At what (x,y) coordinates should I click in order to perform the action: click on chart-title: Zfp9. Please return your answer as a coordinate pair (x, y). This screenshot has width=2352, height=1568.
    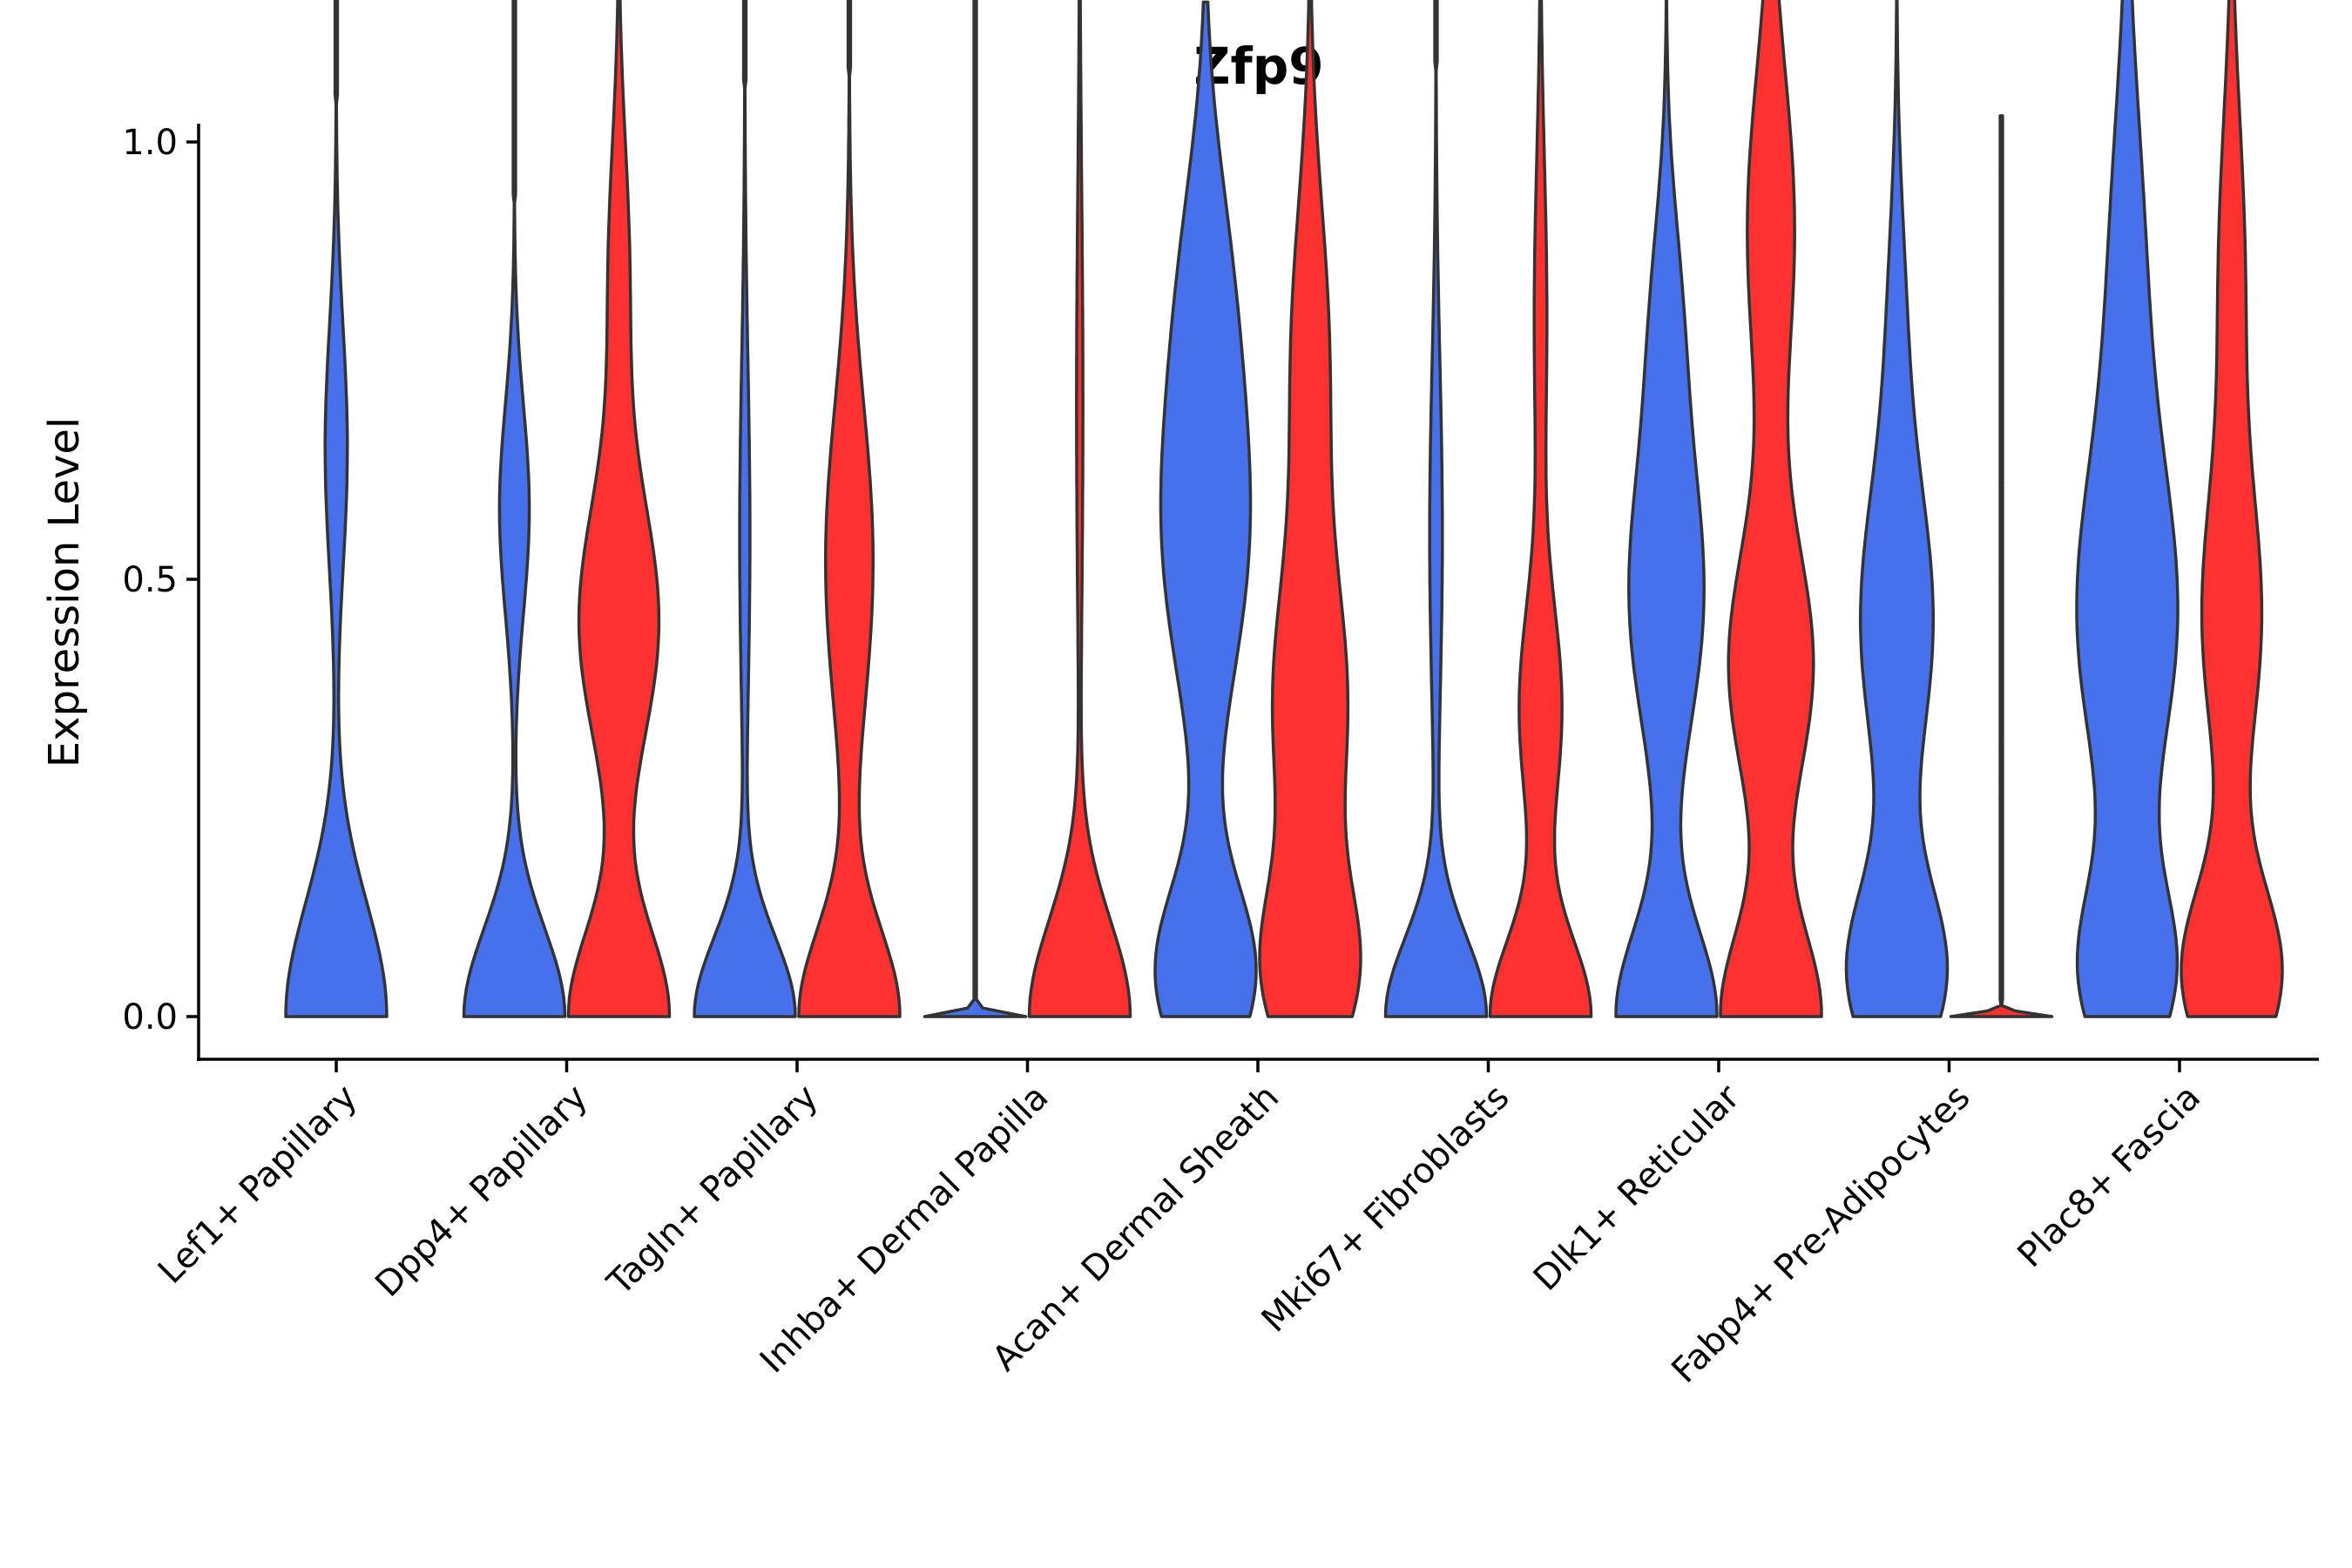
    Looking at the image, I should click on (1258, 66).